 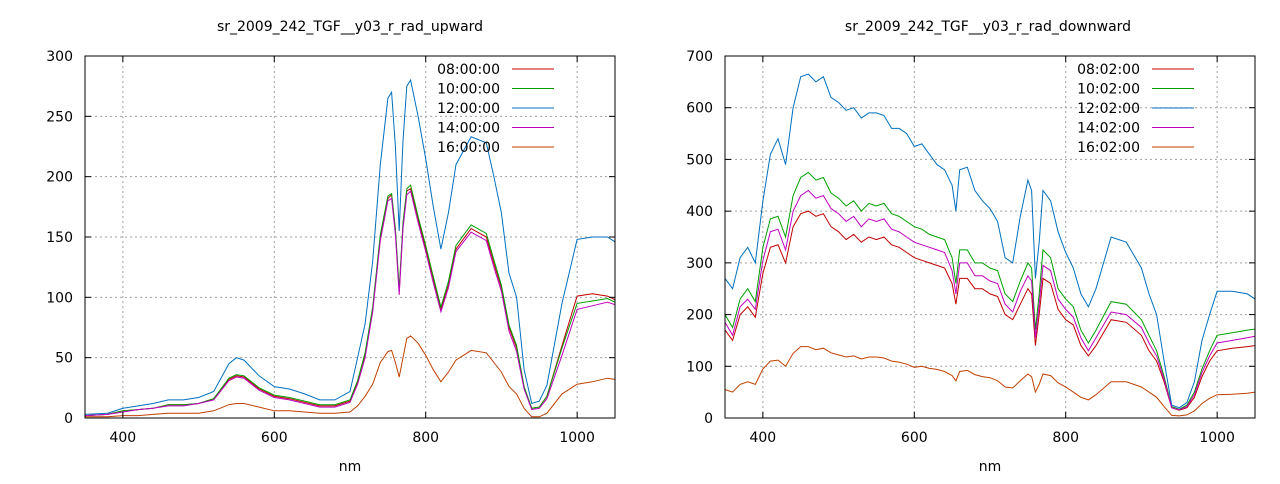 I want to click on chart-title: sr_2009_242_TGF__y03_r_rad_downward, so click(x=988, y=27).